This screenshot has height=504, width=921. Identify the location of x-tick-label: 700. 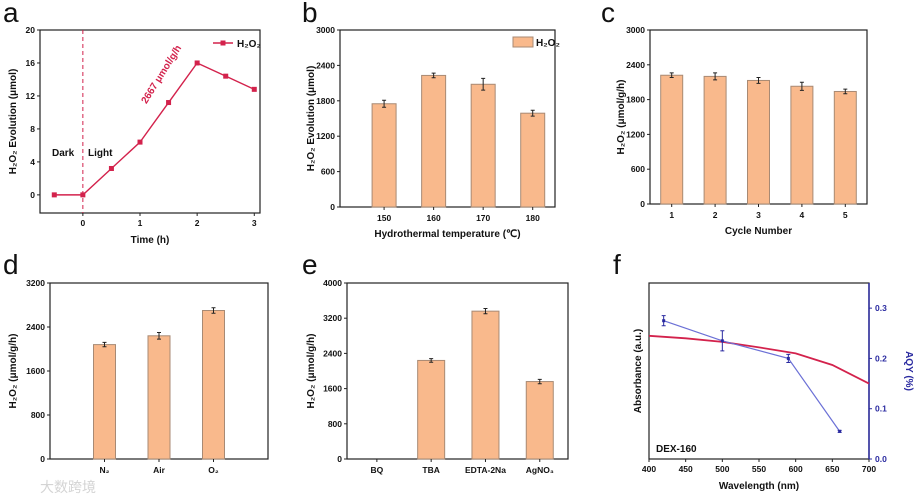
(869, 469).